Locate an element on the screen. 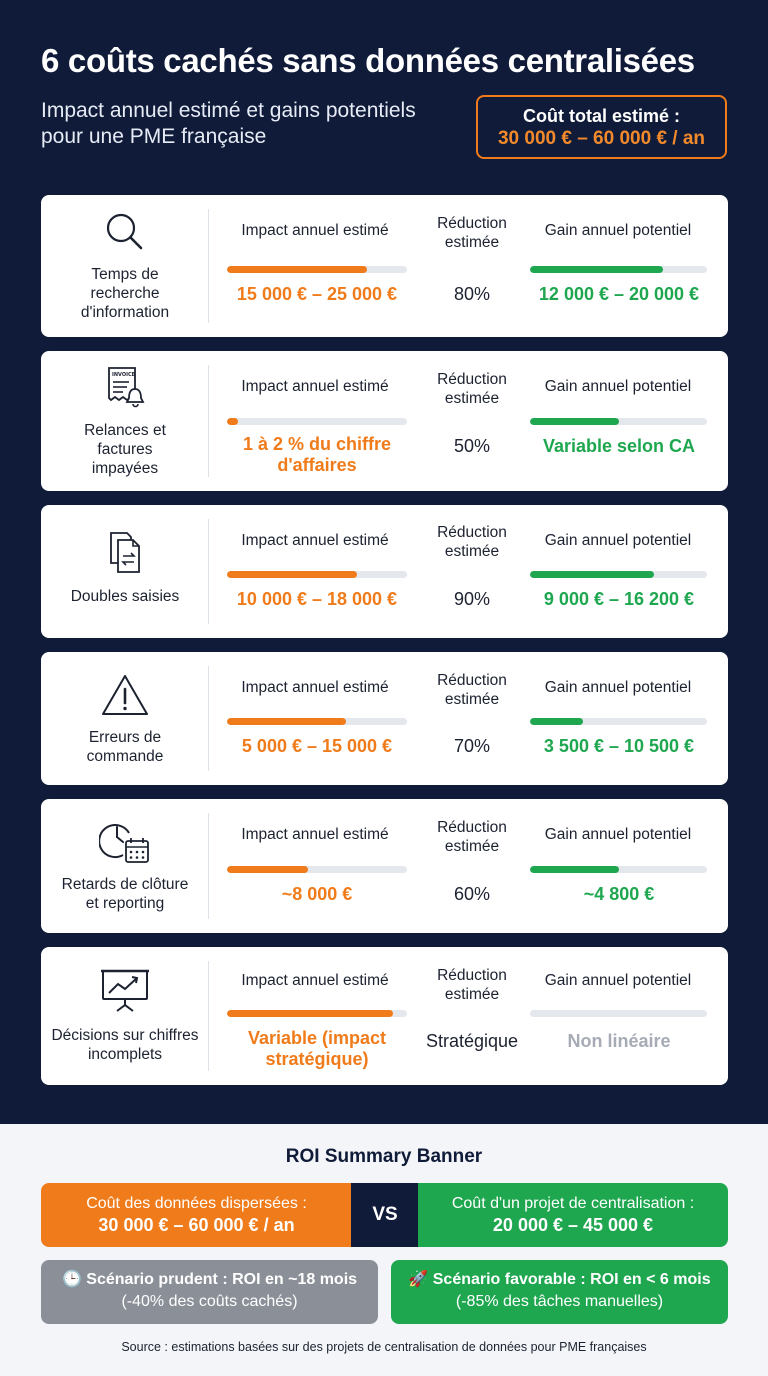 This screenshot has width=768, height=1376. dispersed-cost-value: 30 000 € – 60 000 € / an is located at coordinates (196, 1225).